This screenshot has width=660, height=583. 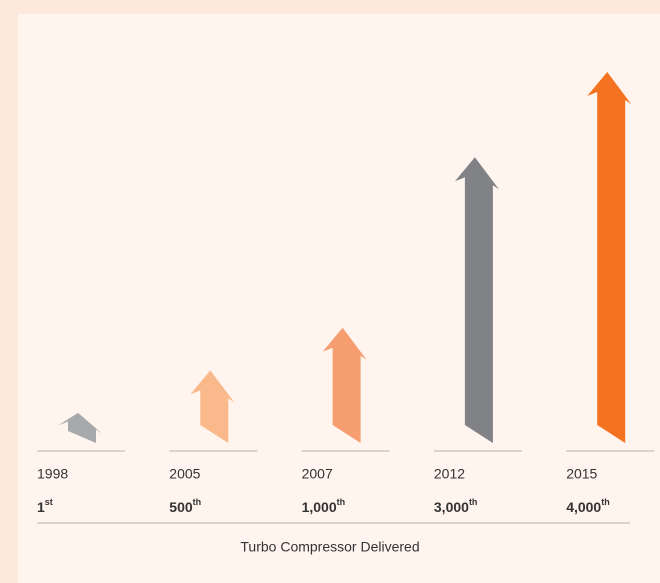 I want to click on value-number: 1, so click(x=41, y=507).